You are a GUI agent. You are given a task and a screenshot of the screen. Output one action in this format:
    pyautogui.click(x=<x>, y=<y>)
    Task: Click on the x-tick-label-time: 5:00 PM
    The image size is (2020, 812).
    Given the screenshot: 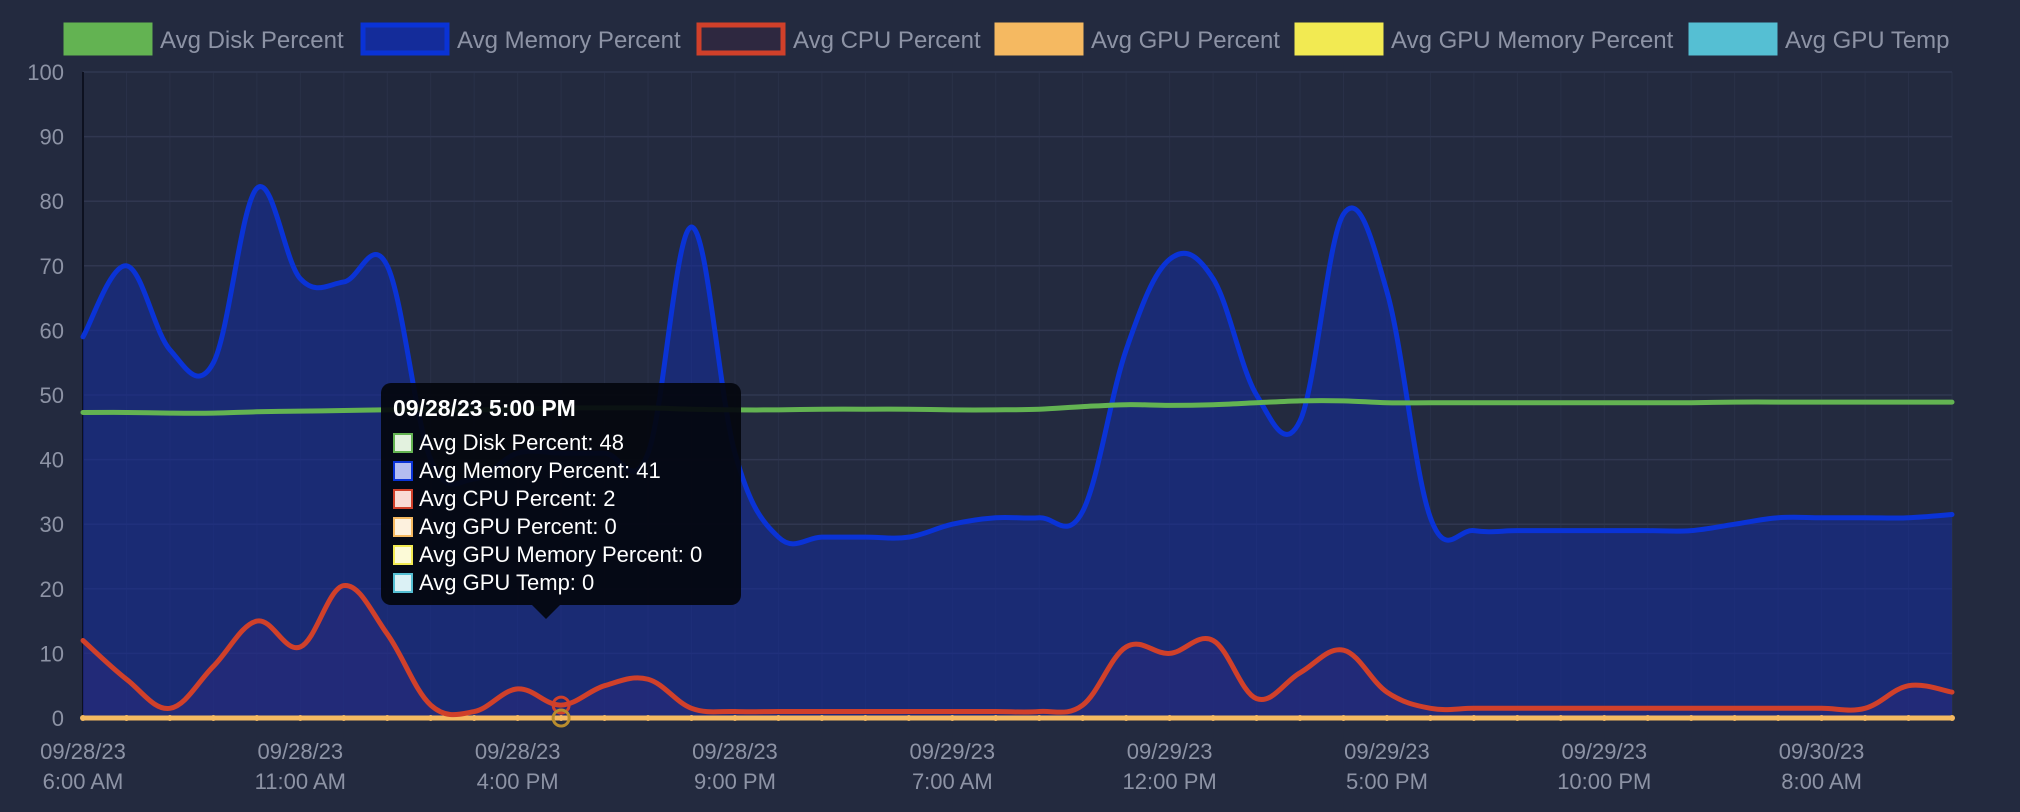 What is the action you would take?
    pyautogui.click(x=1387, y=781)
    